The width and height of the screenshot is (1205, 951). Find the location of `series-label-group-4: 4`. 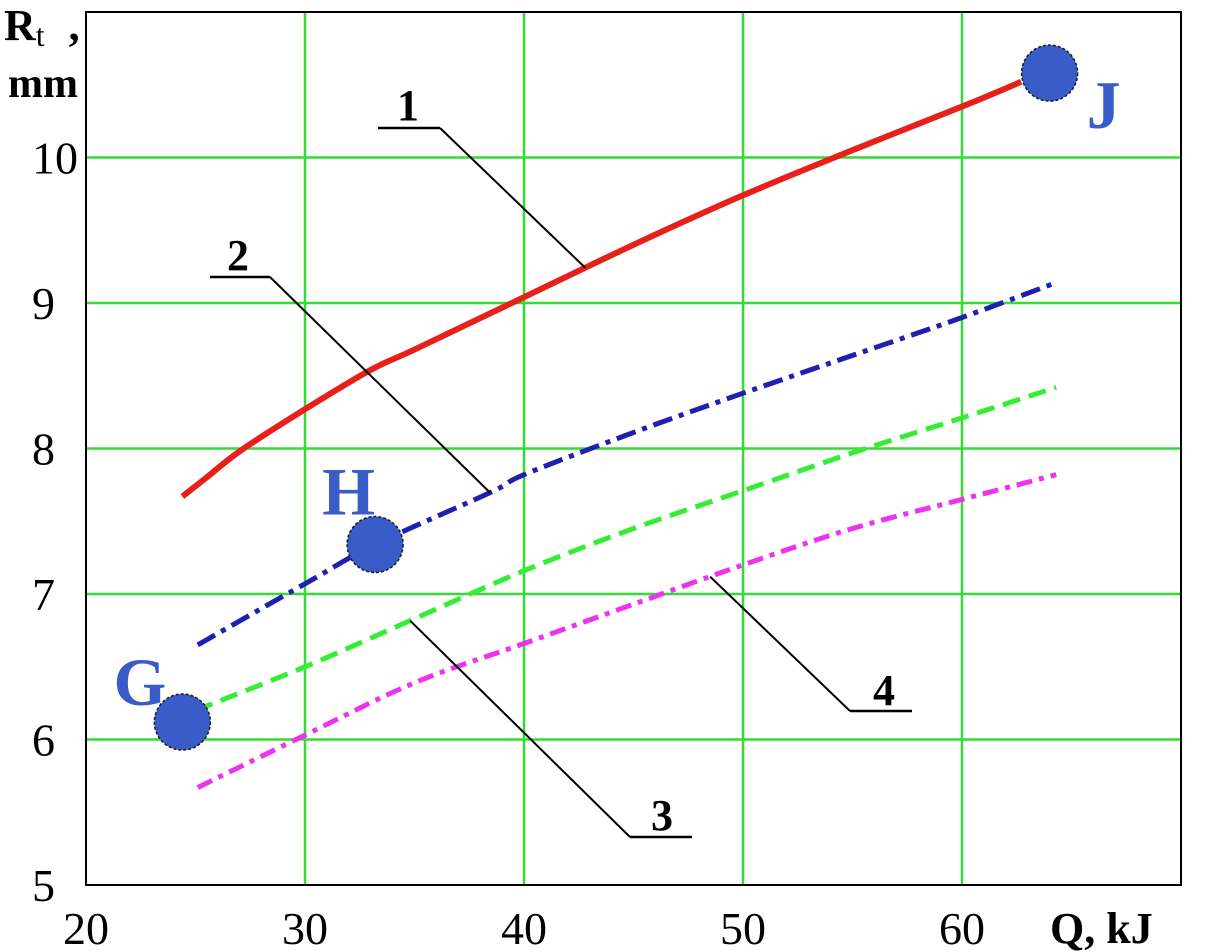

series-label-group-4: 4 is located at coordinates (810, 645).